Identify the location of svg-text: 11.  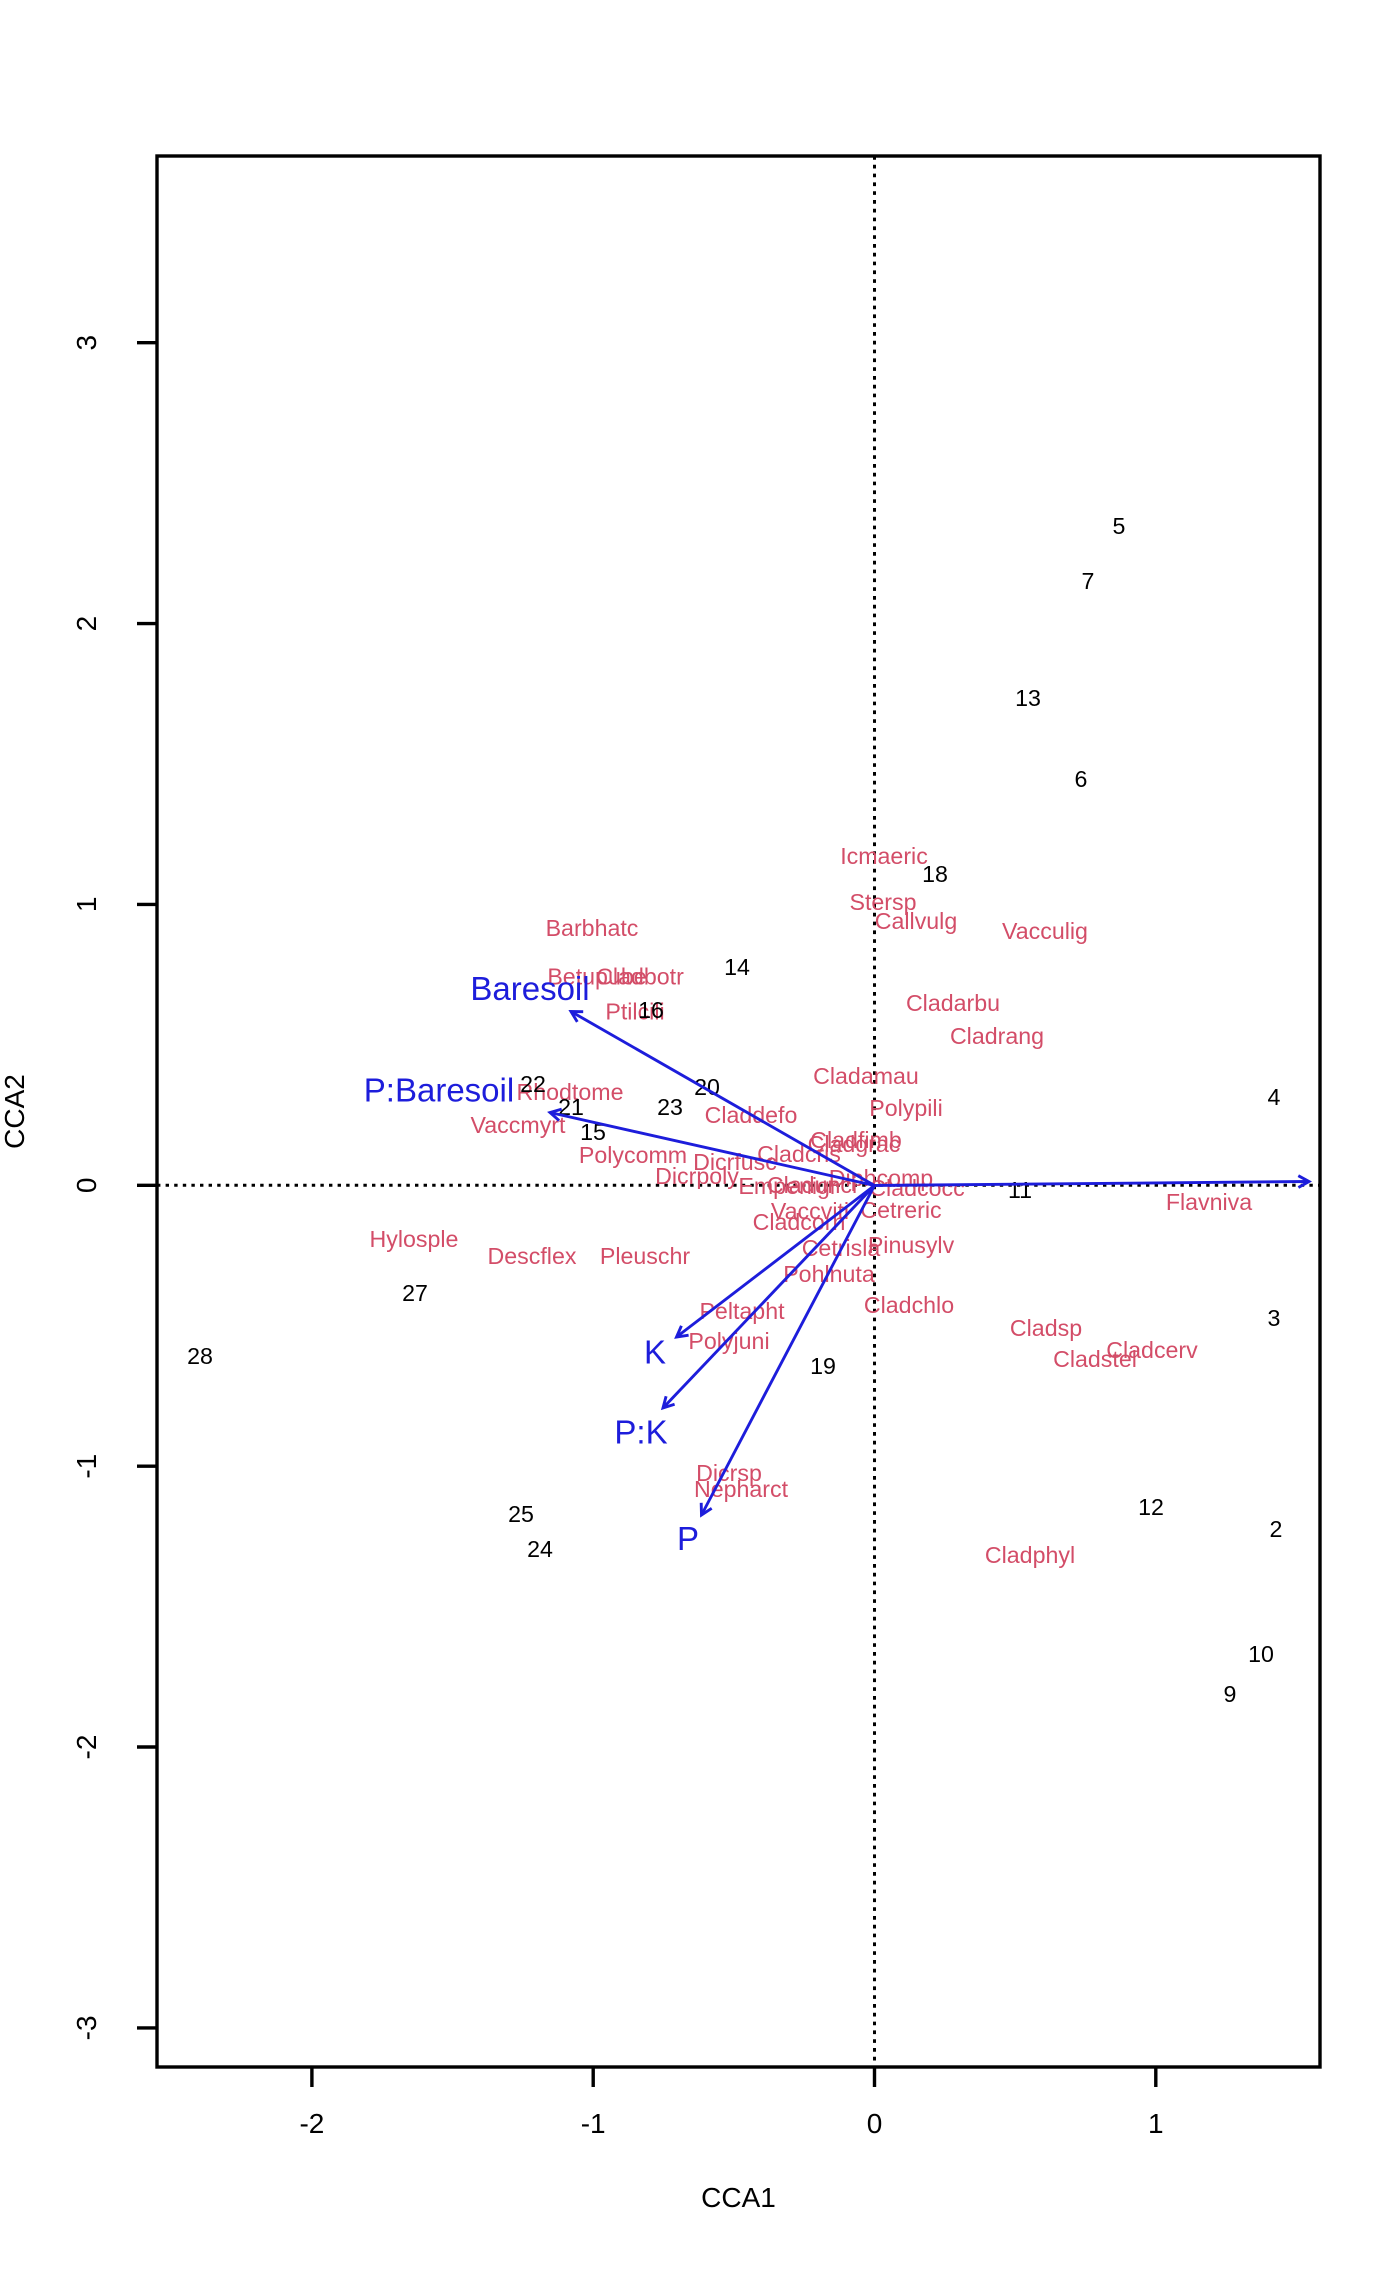
(1020, 1190).